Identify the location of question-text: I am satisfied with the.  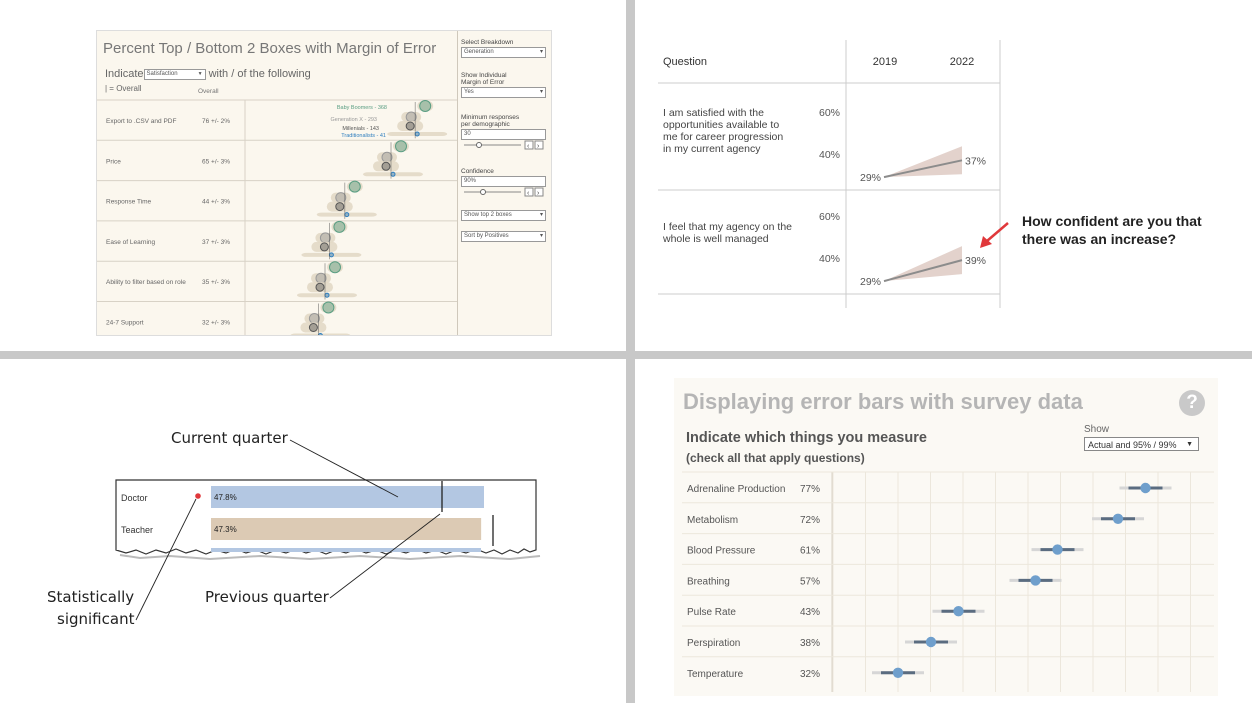
(713, 113).